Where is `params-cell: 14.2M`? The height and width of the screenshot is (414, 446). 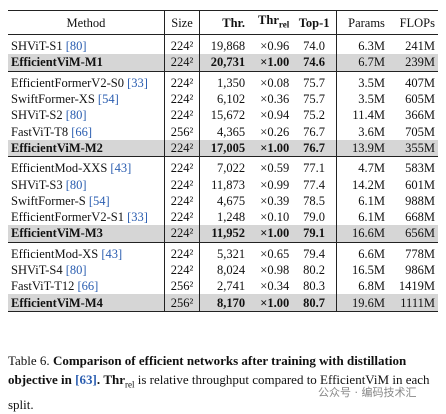
params-cell: 14.2M is located at coordinates (368, 184).